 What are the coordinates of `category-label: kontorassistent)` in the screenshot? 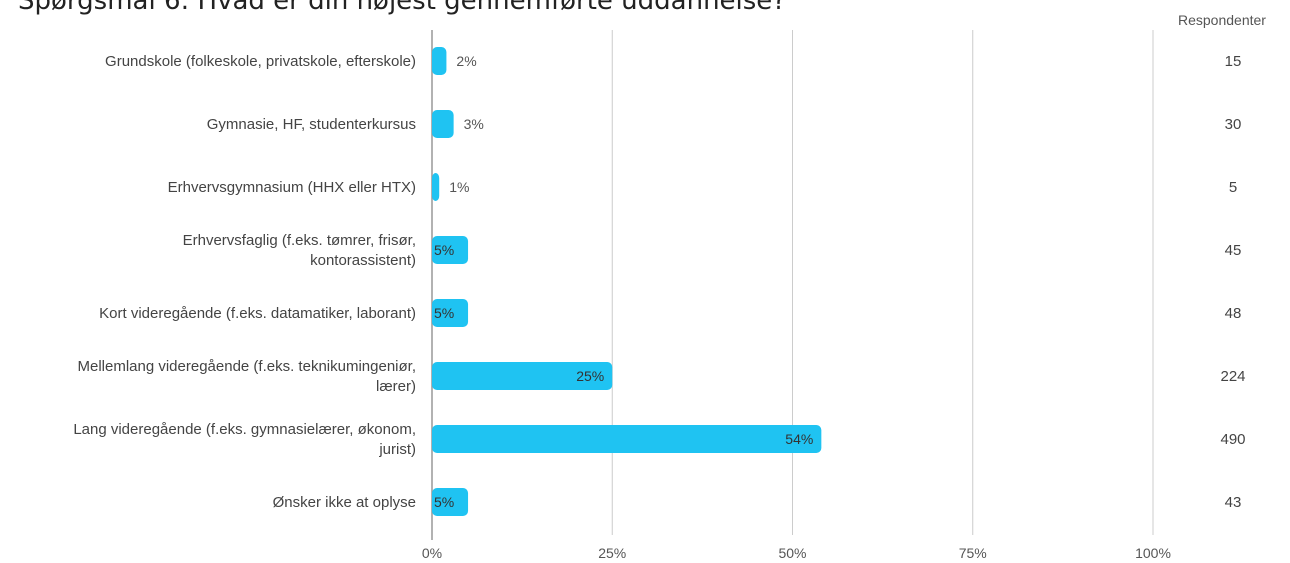 It's located at (363, 260).